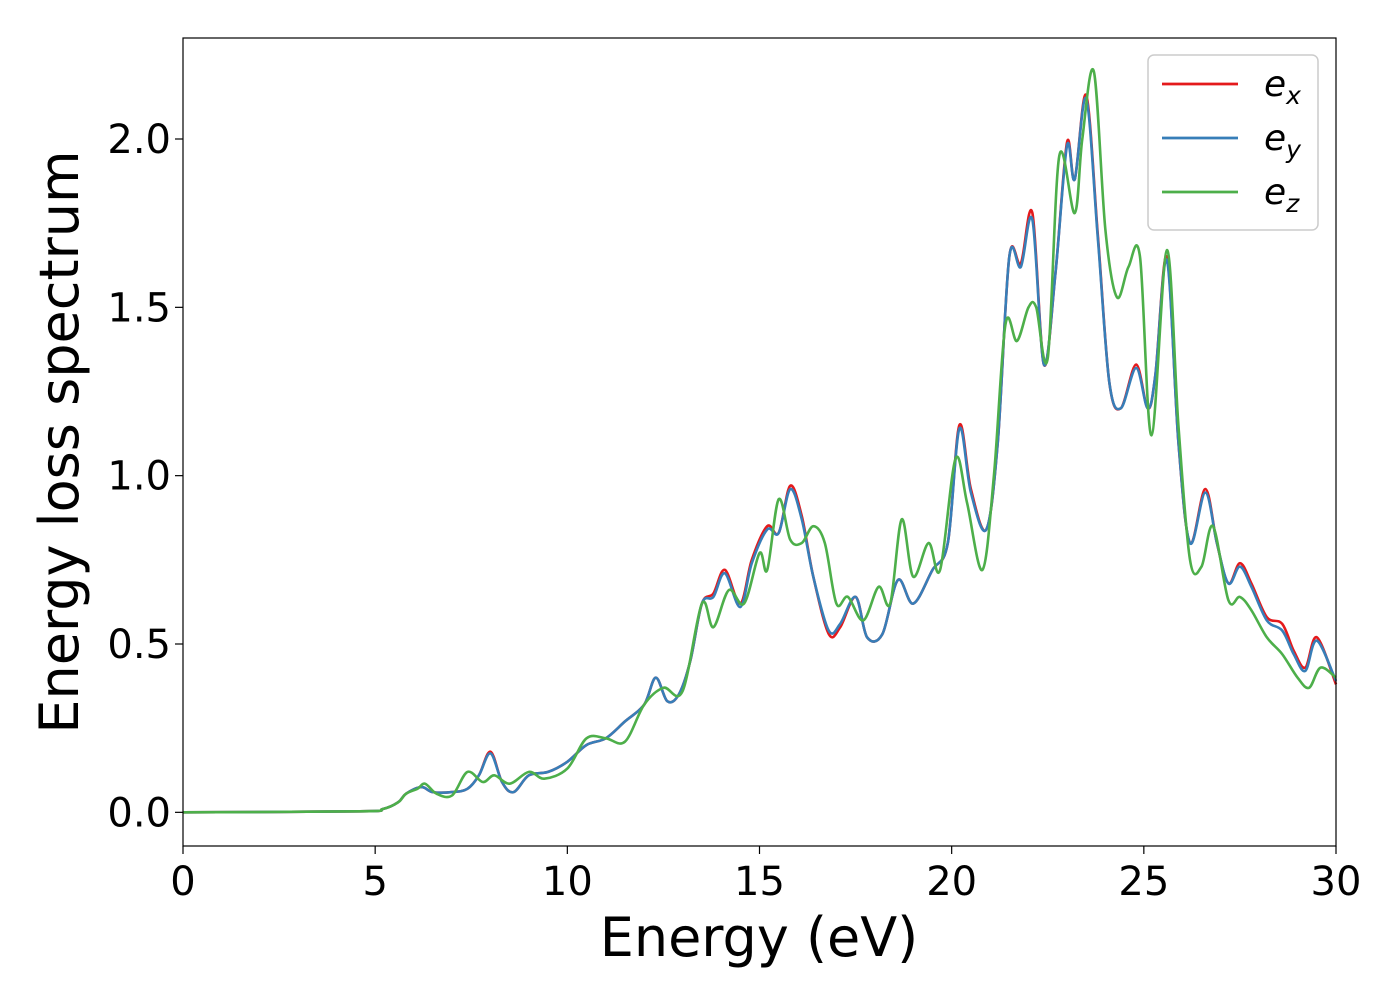 This screenshot has width=1400, height=1000. I want to click on x-tick-label: 15, so click(759, 882).